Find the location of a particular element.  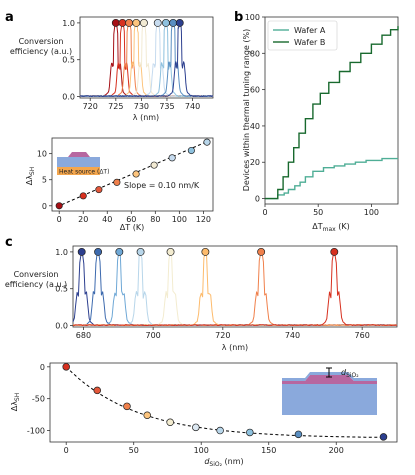

y-tick-label: 0.0 is located at coordinates (61, 326).